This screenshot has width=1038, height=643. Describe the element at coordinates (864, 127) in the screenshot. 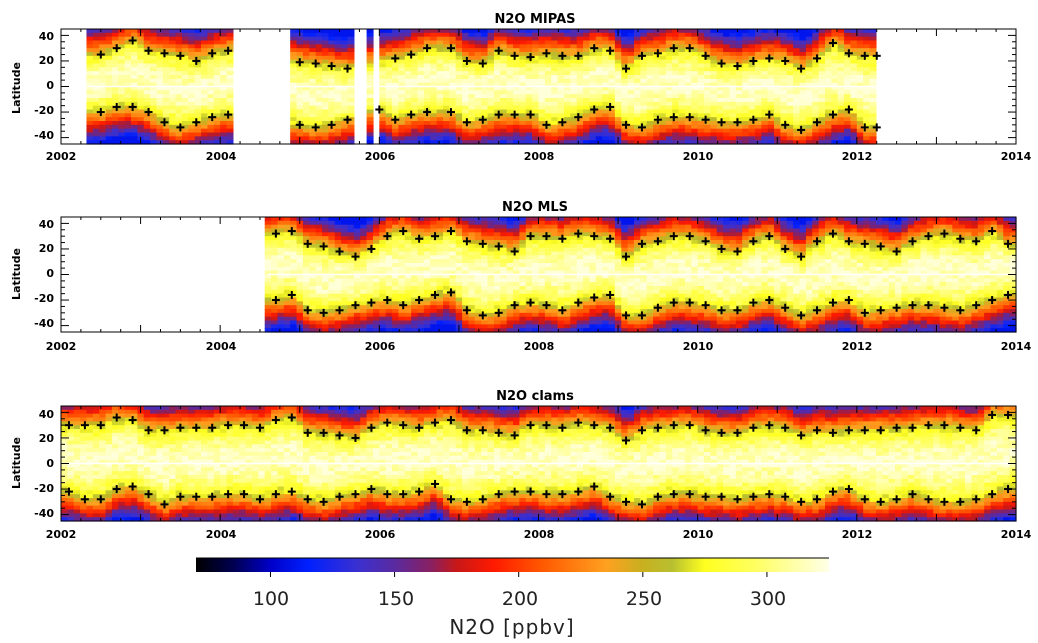

I see `marker-south` at that location.